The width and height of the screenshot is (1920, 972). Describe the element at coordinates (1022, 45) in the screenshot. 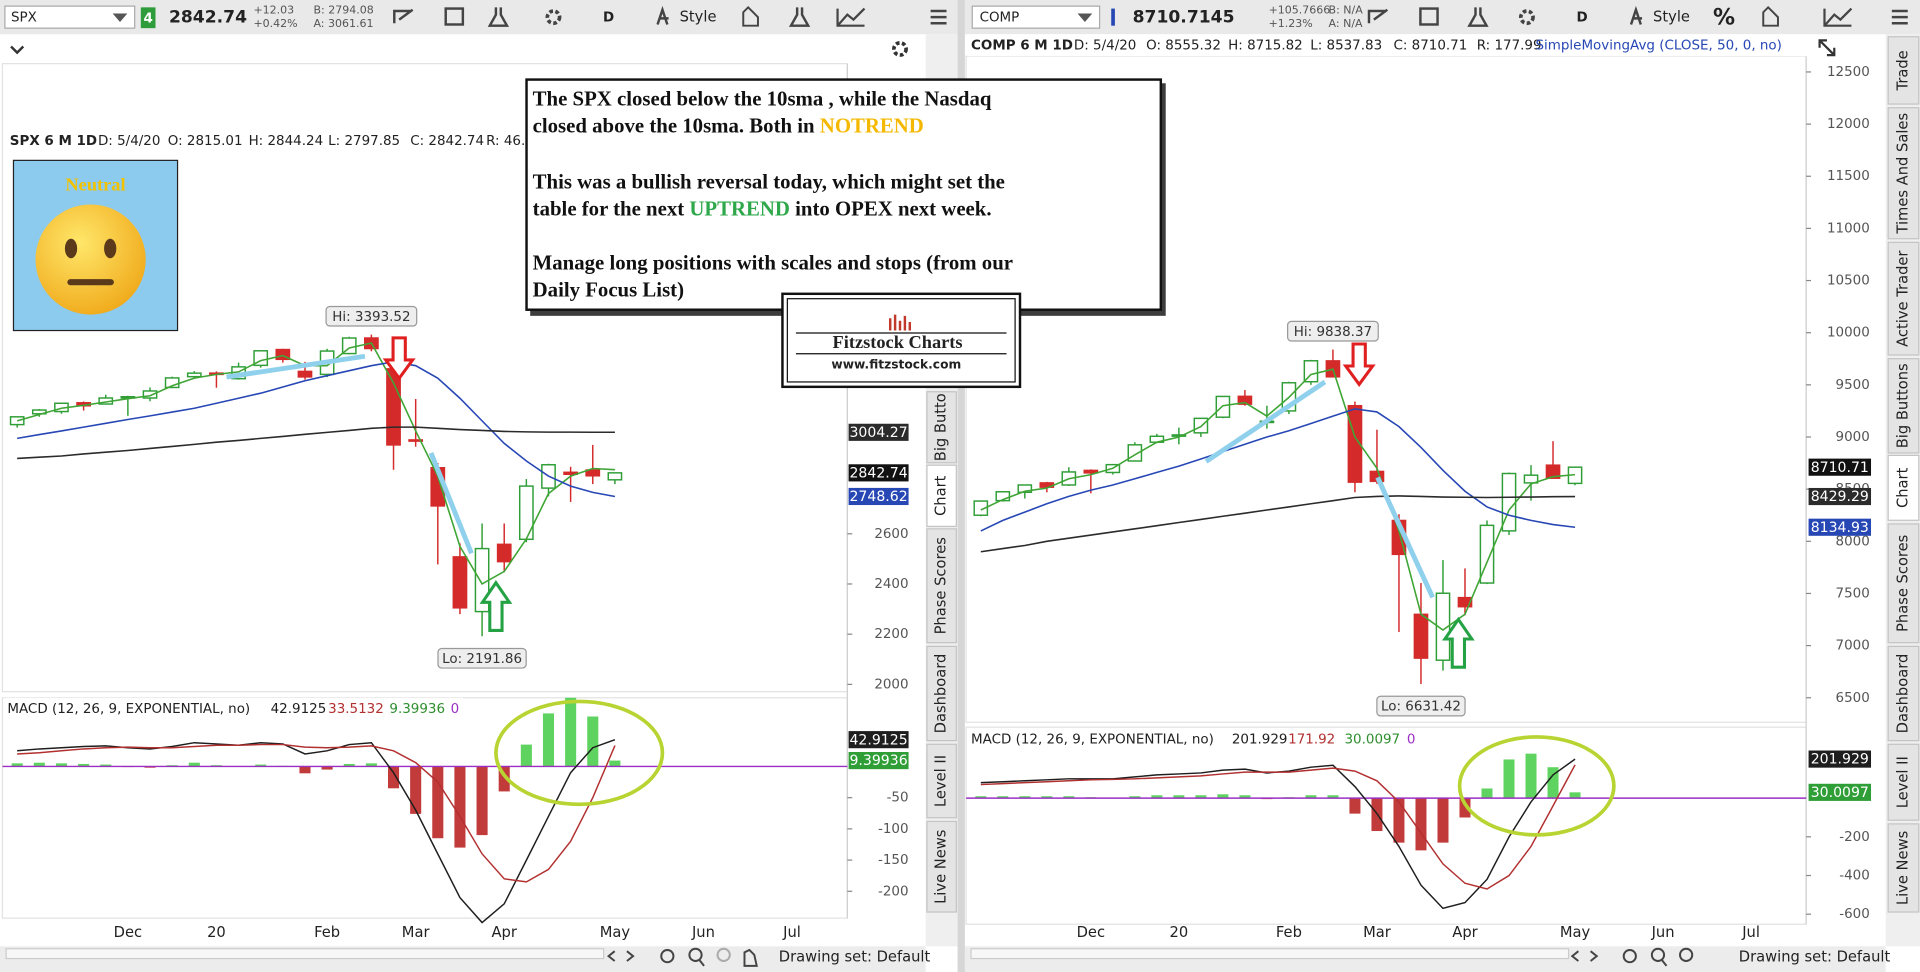

I see `chart-title: COMP 6 M 1D` at that location.